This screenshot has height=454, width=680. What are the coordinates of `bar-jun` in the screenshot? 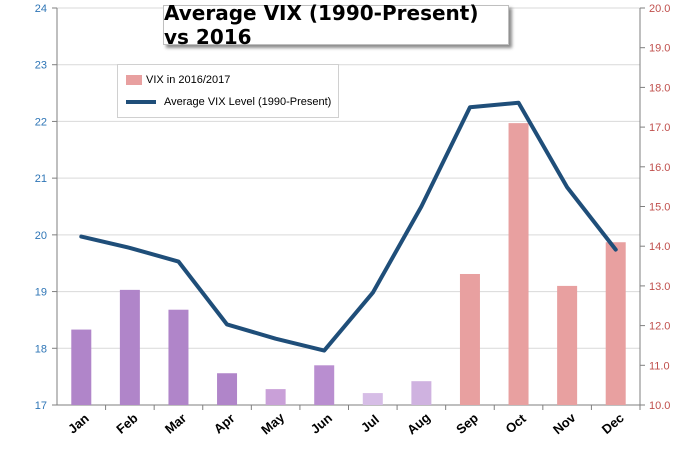 It's located at (324, 385).